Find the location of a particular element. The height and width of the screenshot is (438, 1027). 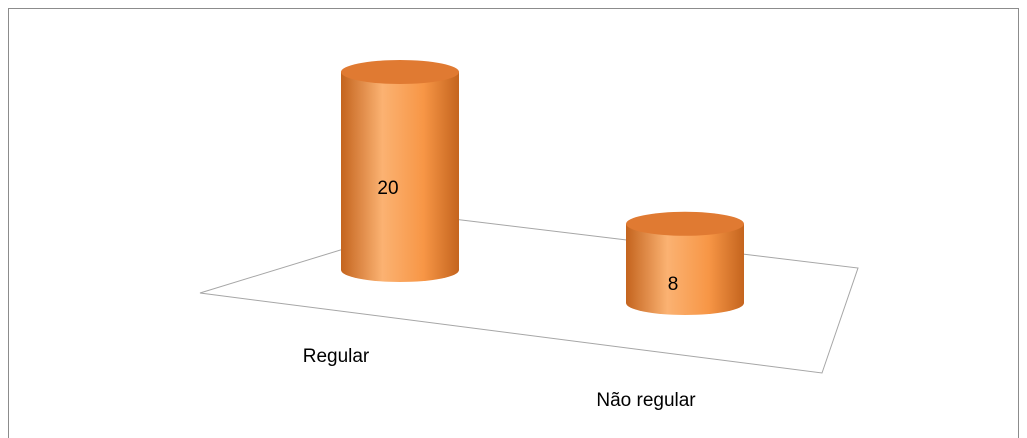

cylinder-top-nao-regular is located at coordinates (685, 223).